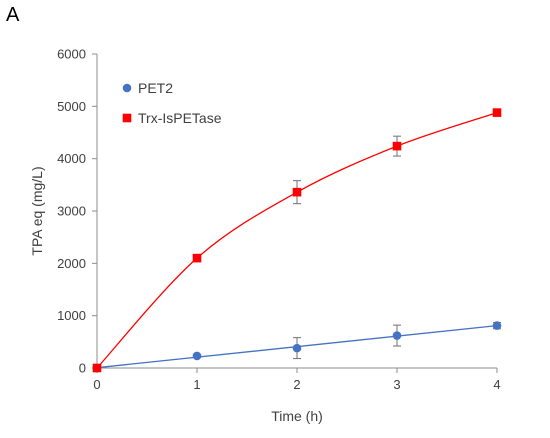 This screenshot has width=550, height=438. I want to click on legend-label: PET2, so click(155, 88).